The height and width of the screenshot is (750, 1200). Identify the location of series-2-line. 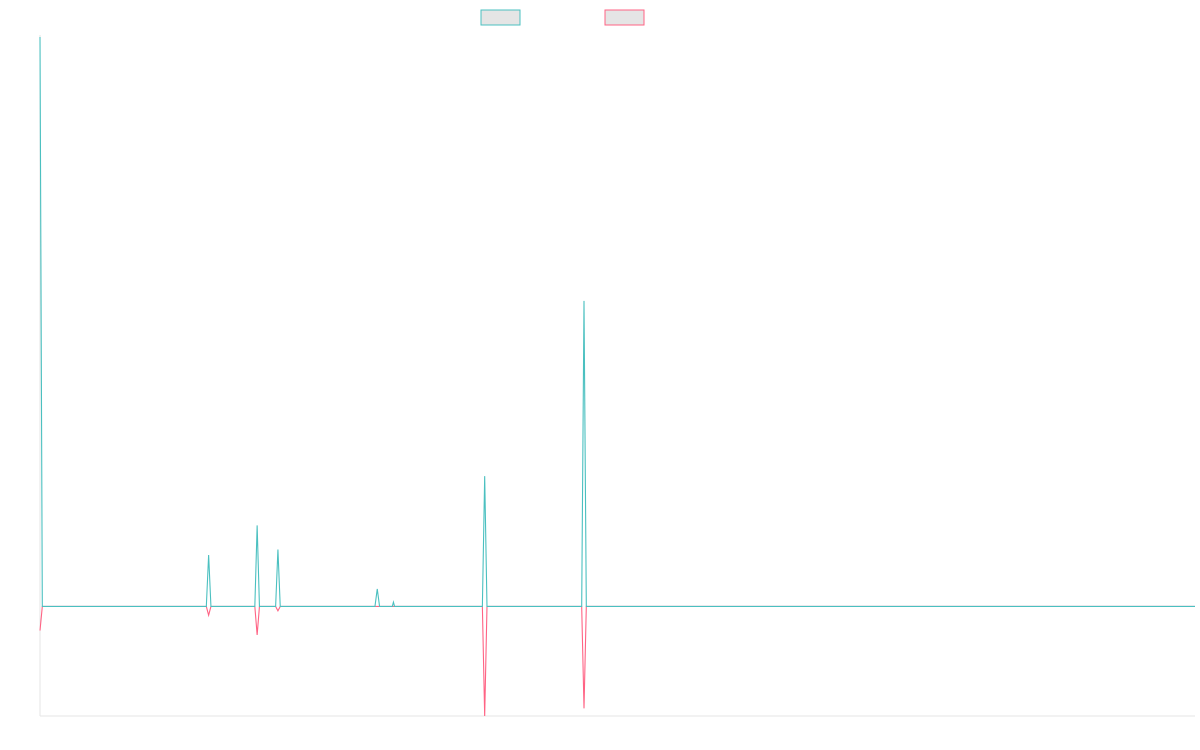
(617, 661).